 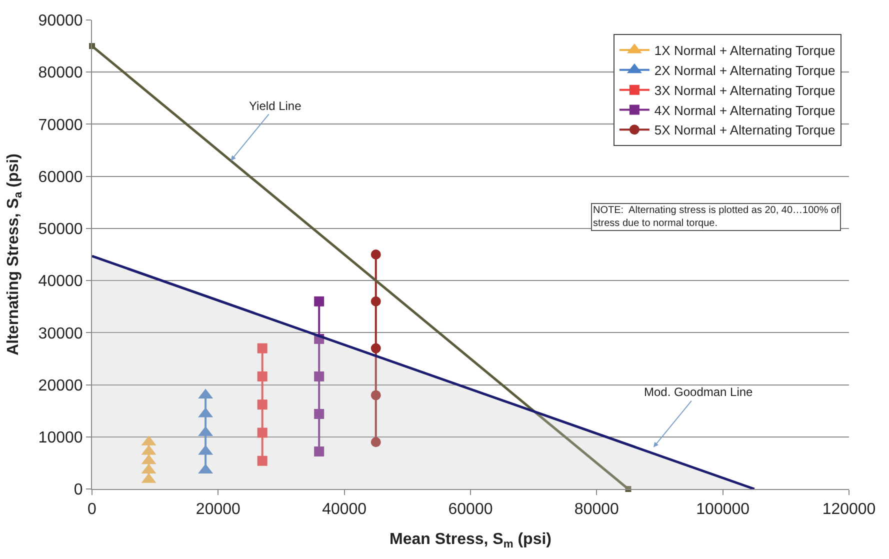 What do you see at coordinates (745, 110) in the screenshot?
I see `legend-label: 4X Normal + Alternating Torque` at bounding box center [745, 110].